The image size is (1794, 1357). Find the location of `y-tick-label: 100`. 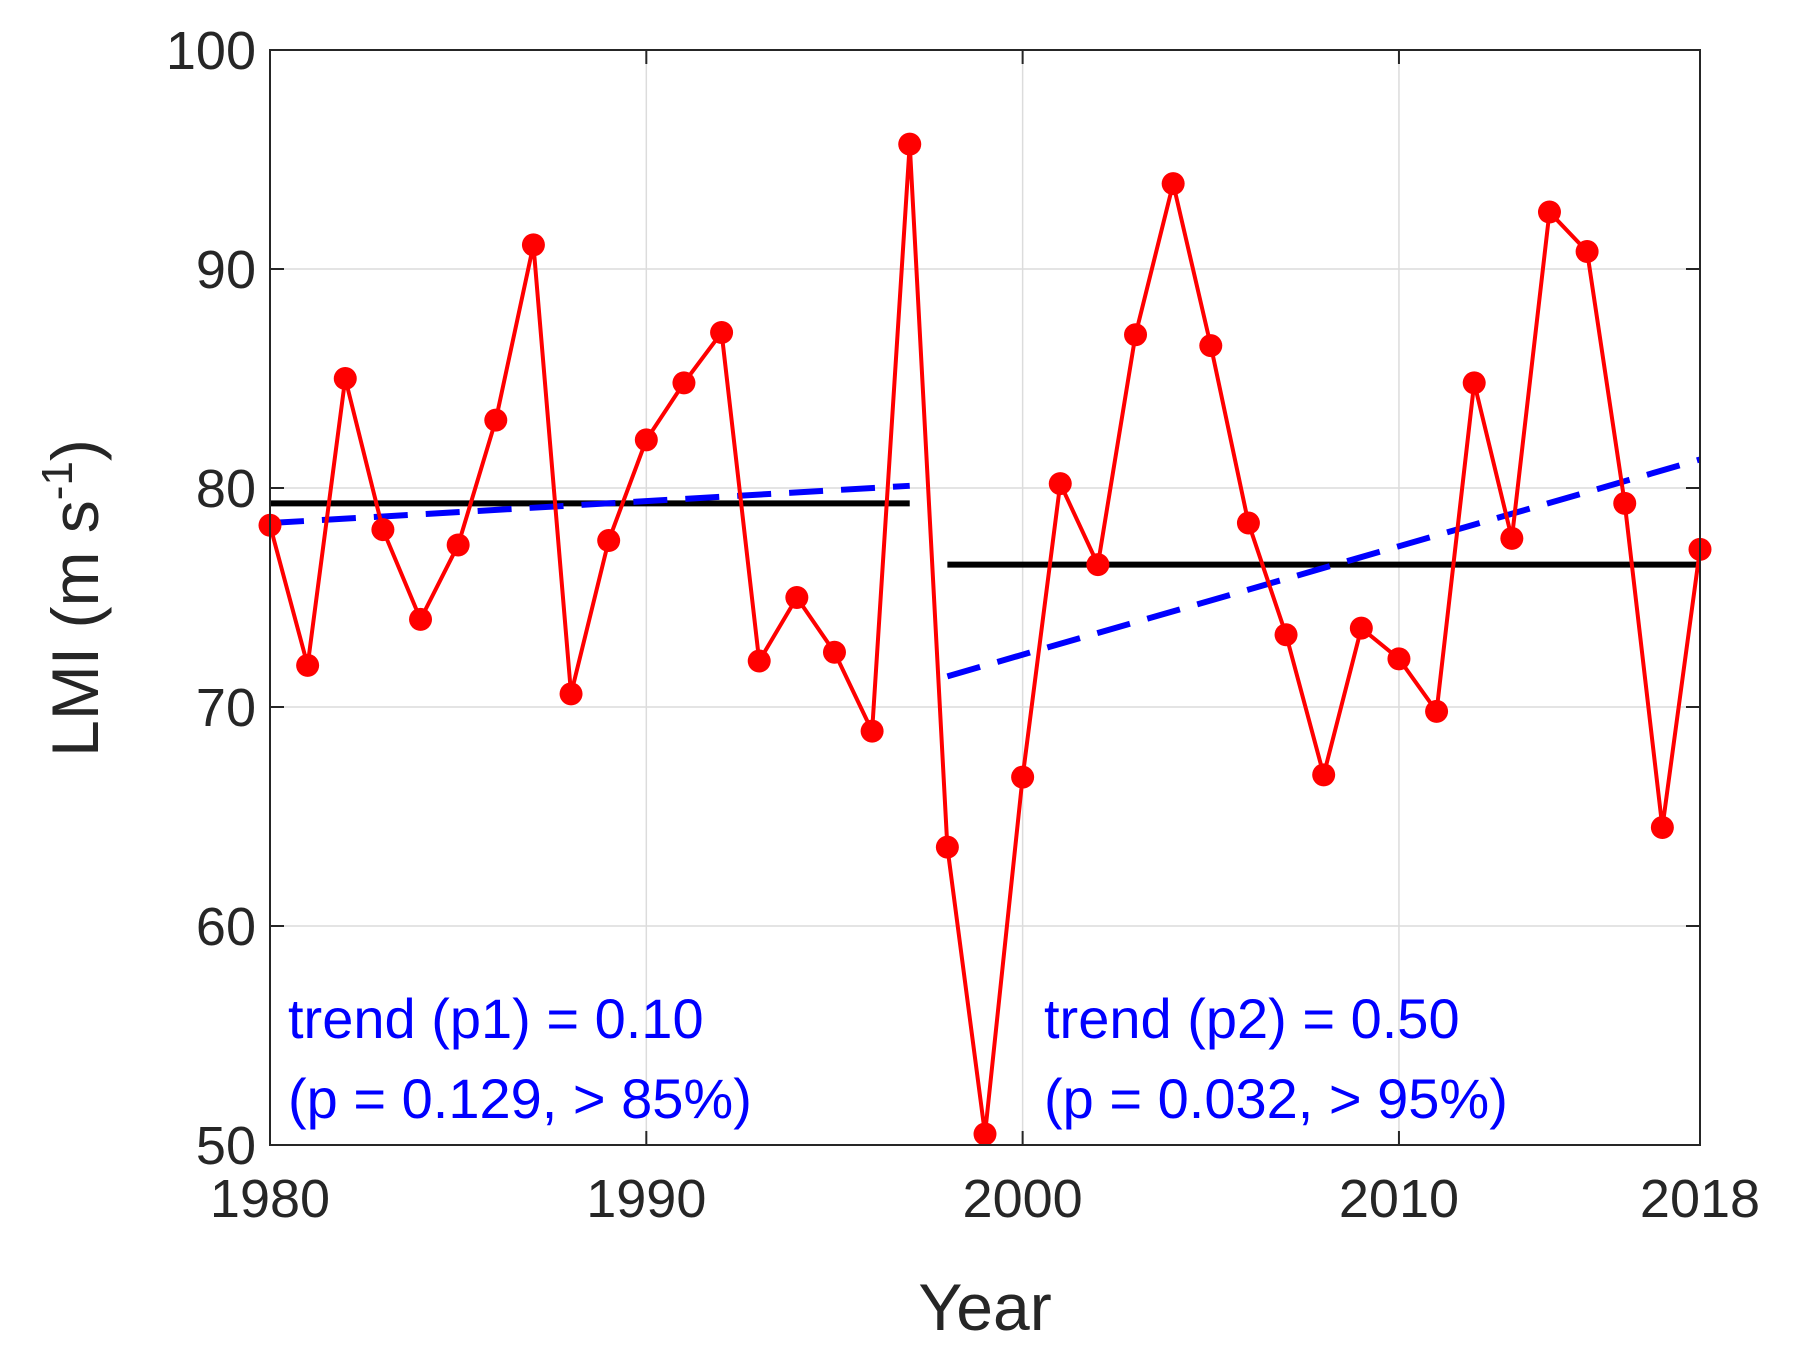

y-tick-label: 100 is located at coordinates (211, 51).